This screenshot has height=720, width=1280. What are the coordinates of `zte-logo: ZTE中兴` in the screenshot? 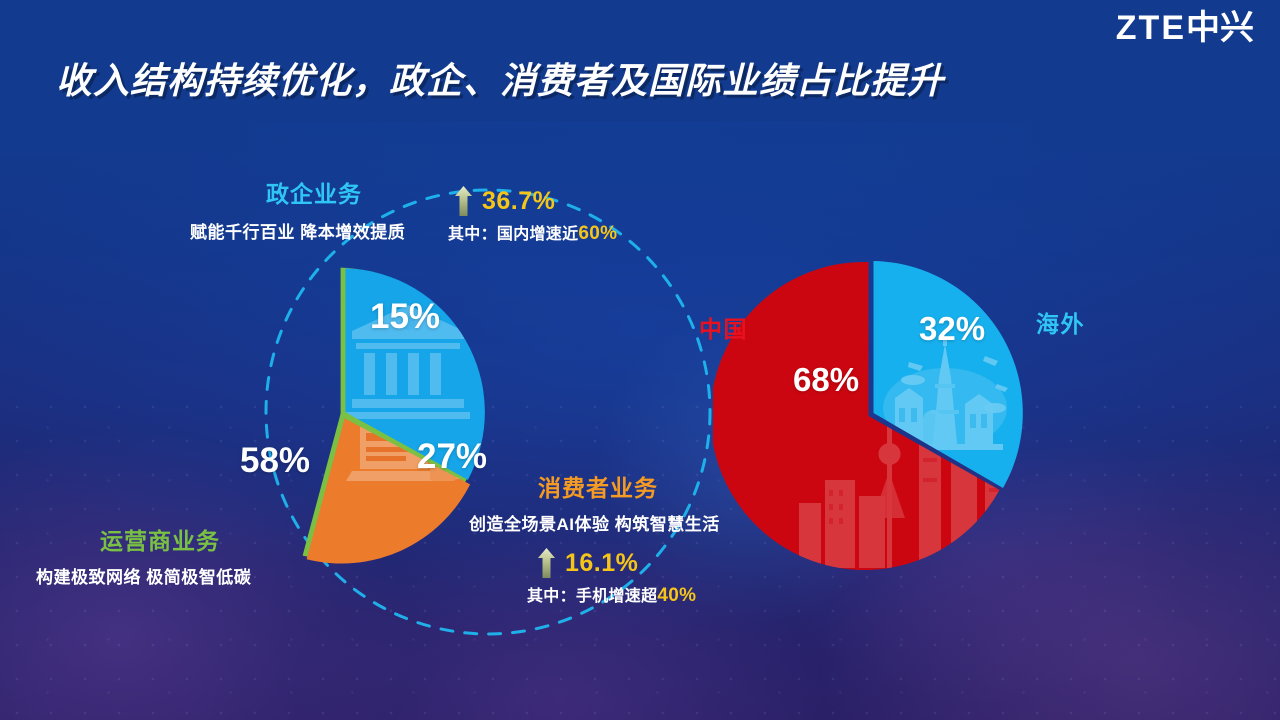 It's located at (1185, 28).